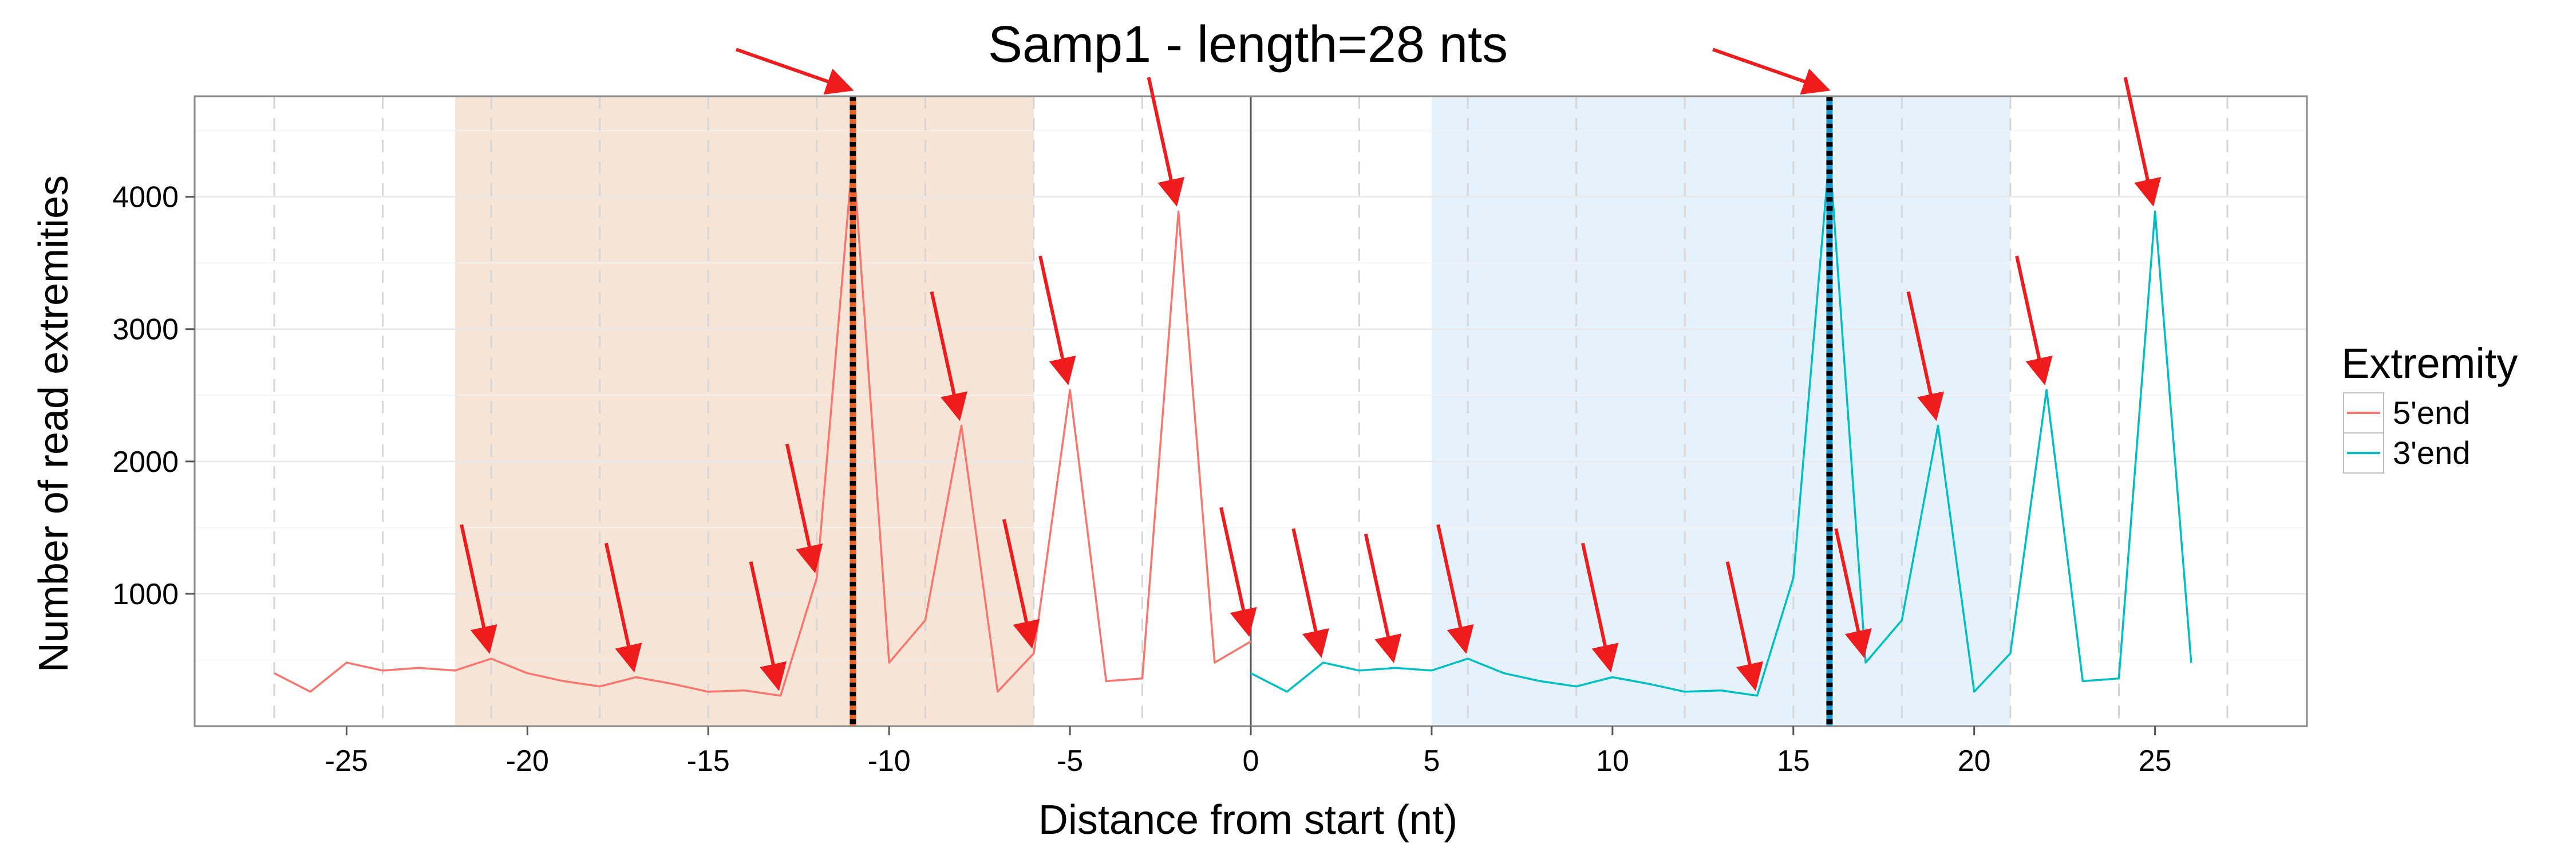 This screenshot has width=2576, height=859. Describe the element at coordinates (2431, 413) in the screenshot. I see `legend-label: 5'end` at that location.